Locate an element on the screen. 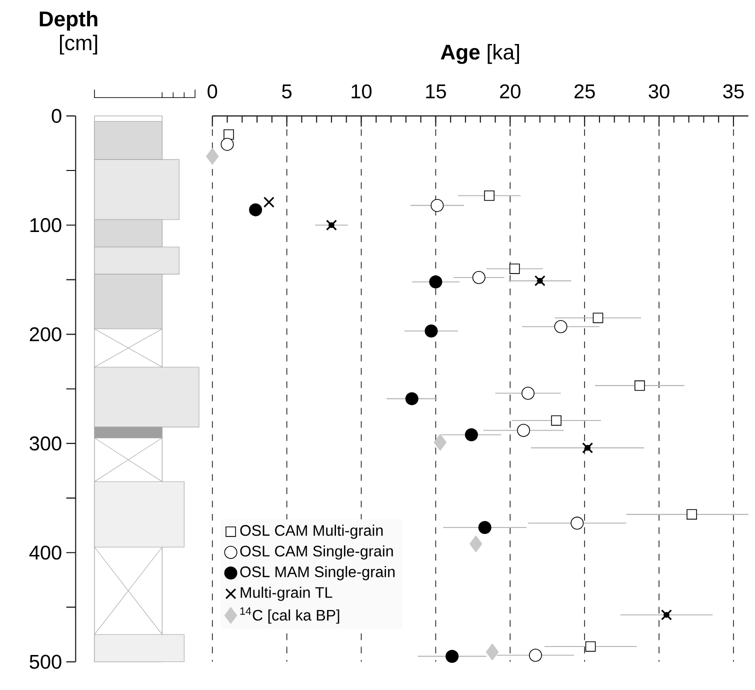  x-tick-label: 10 is located at coordinates (362, 91).